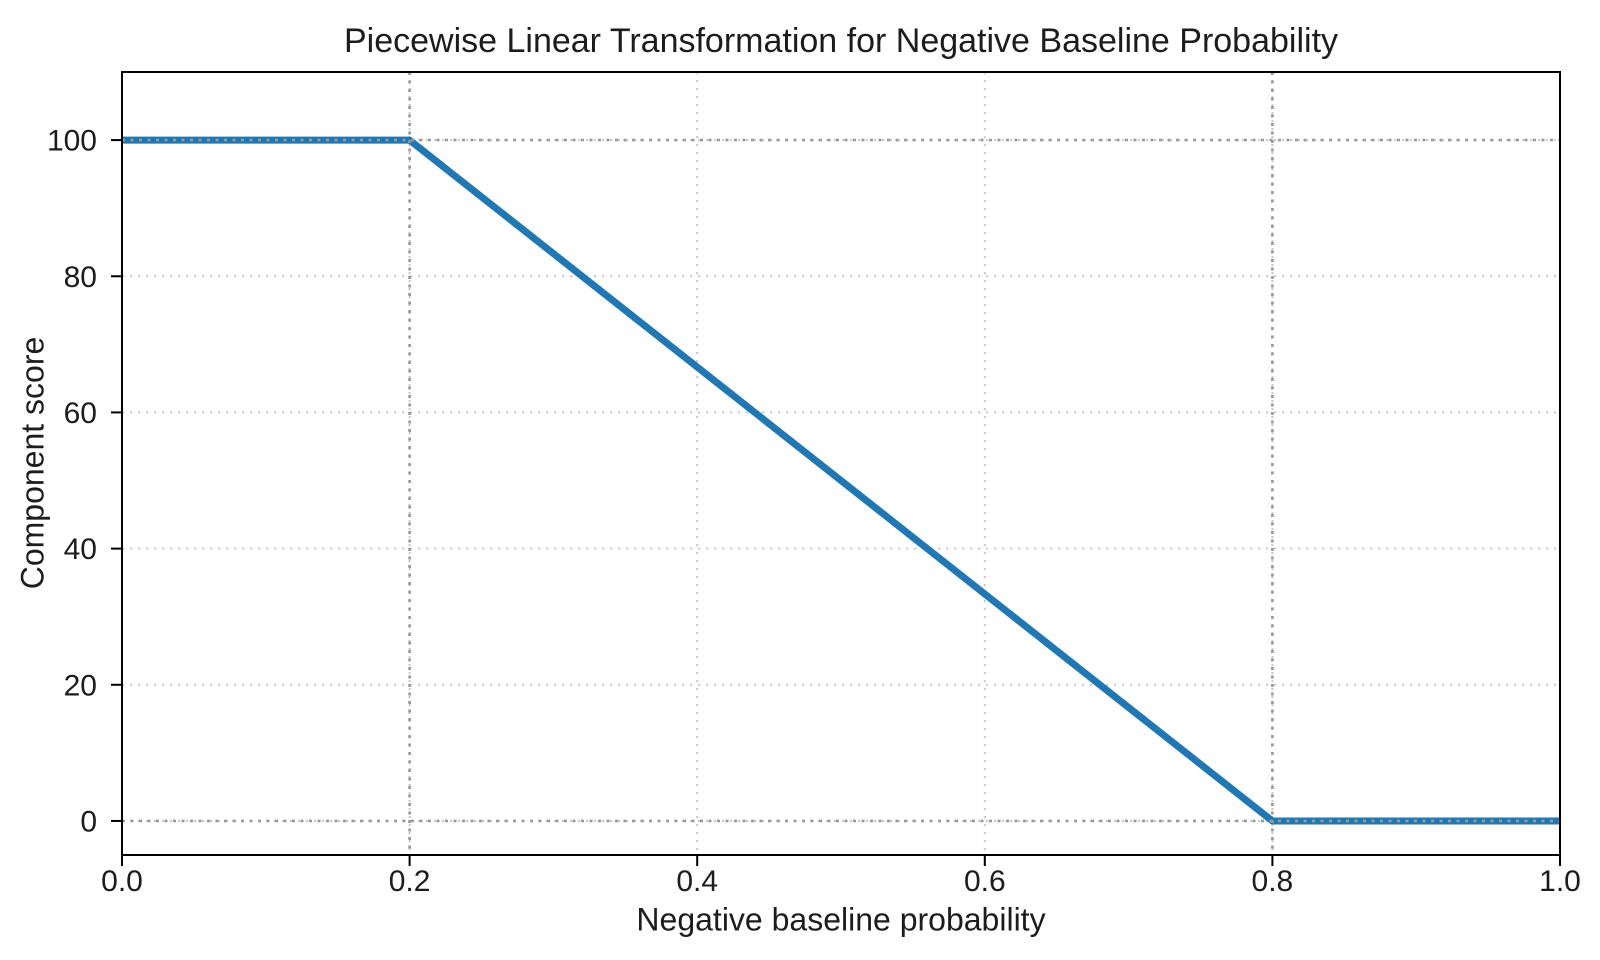 This screenshot has height=960, width=1600. What do you see at coordinates (410, 881) in the screenshot?
I see `x-tick-label: 0.2` at bounding box center [410, 881].